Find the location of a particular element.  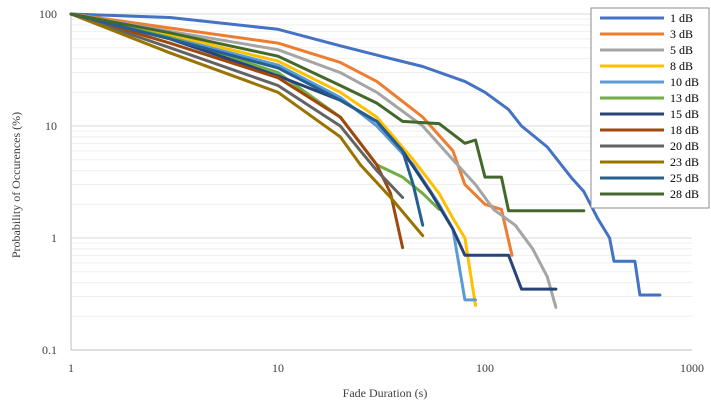

legend-label: 23 dB is located at coordinates (684, 162).